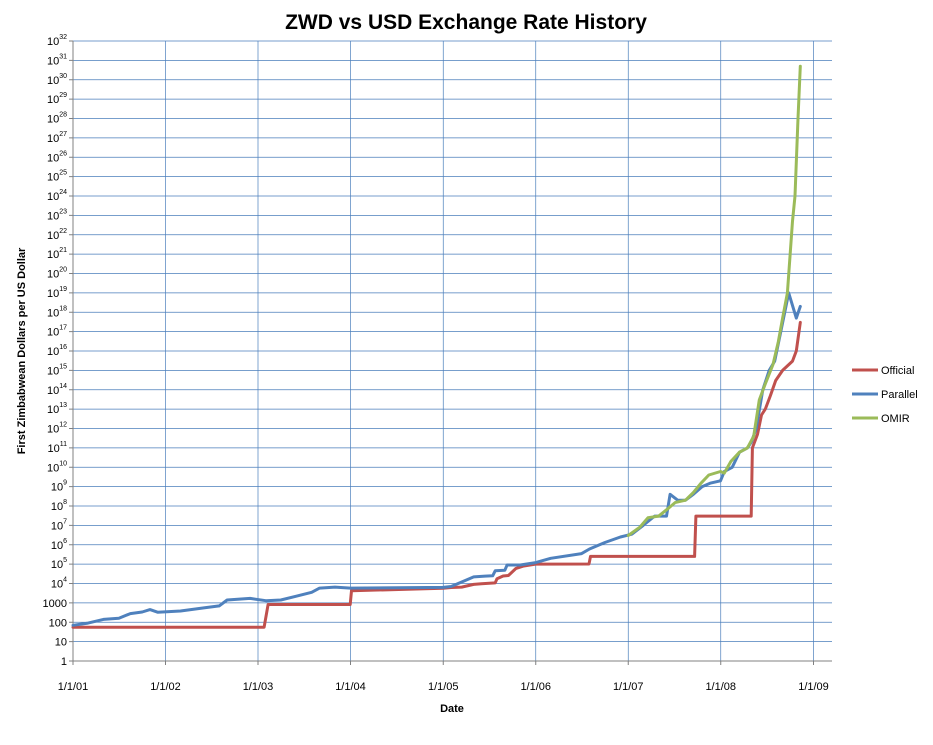  What do you see at coordinates (535, 687) in the screenshot?
I see `x-tick-label: 1/1/06` at bounding box center [535, 687].